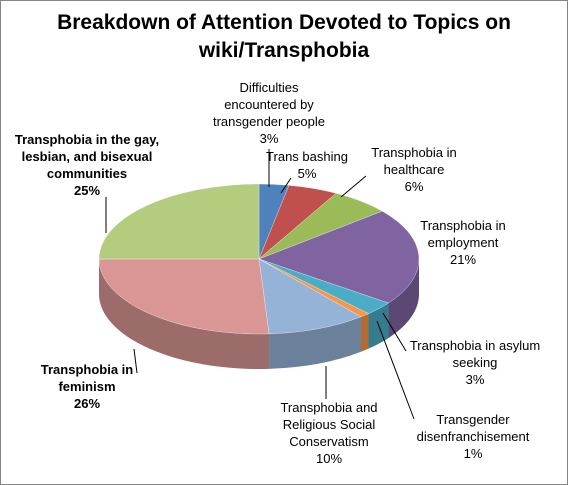 The width and height of the screenshot is (568, 485). Describe the element at coordinates (87, 403) in the screenshot. I see `value-label: 26%` at that location.